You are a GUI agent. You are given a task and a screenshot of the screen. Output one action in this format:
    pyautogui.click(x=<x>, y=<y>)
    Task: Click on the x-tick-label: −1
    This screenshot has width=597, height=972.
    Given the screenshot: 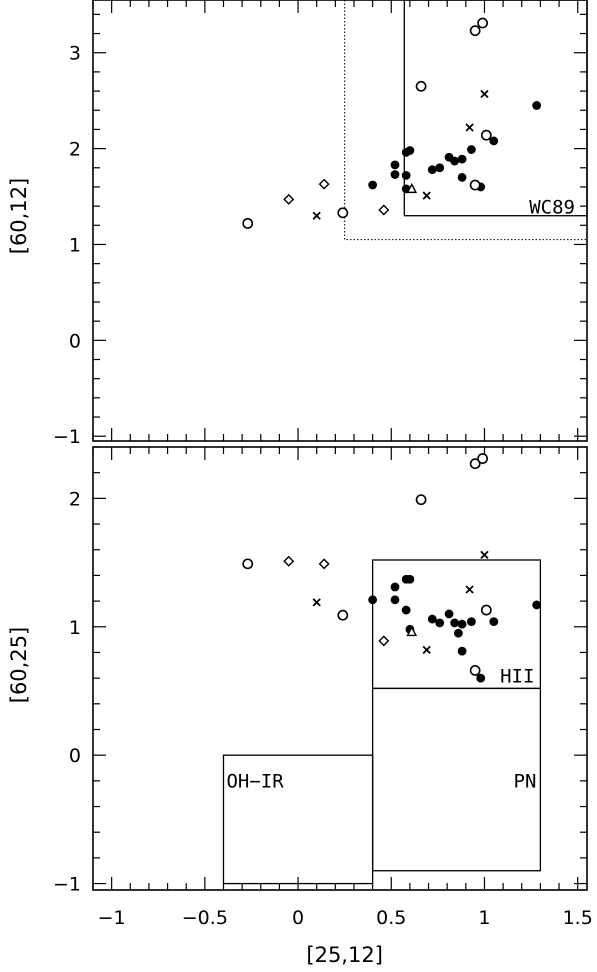 What is the action you would take?
    pyautogui.click(x=112, y=918)
    